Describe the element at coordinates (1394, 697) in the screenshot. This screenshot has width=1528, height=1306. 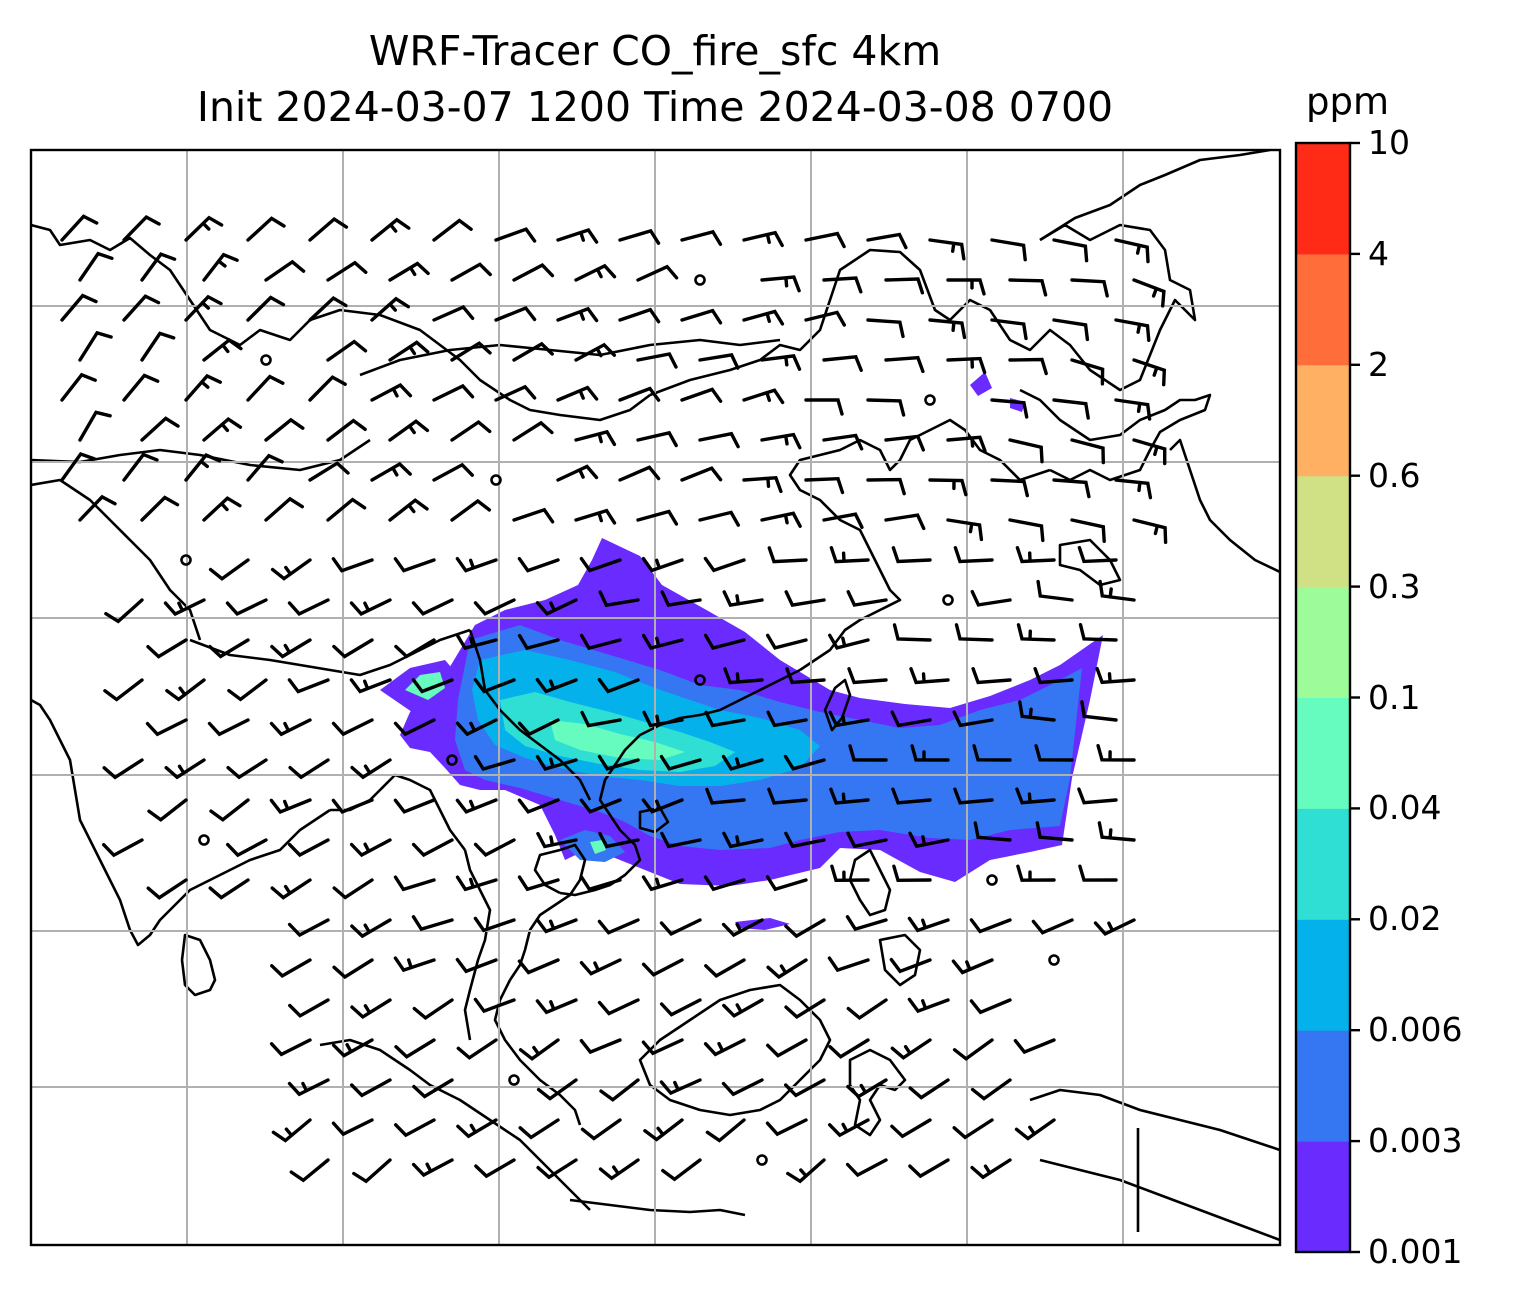
I see `colorbar-tick-label: 0.1` at that location.